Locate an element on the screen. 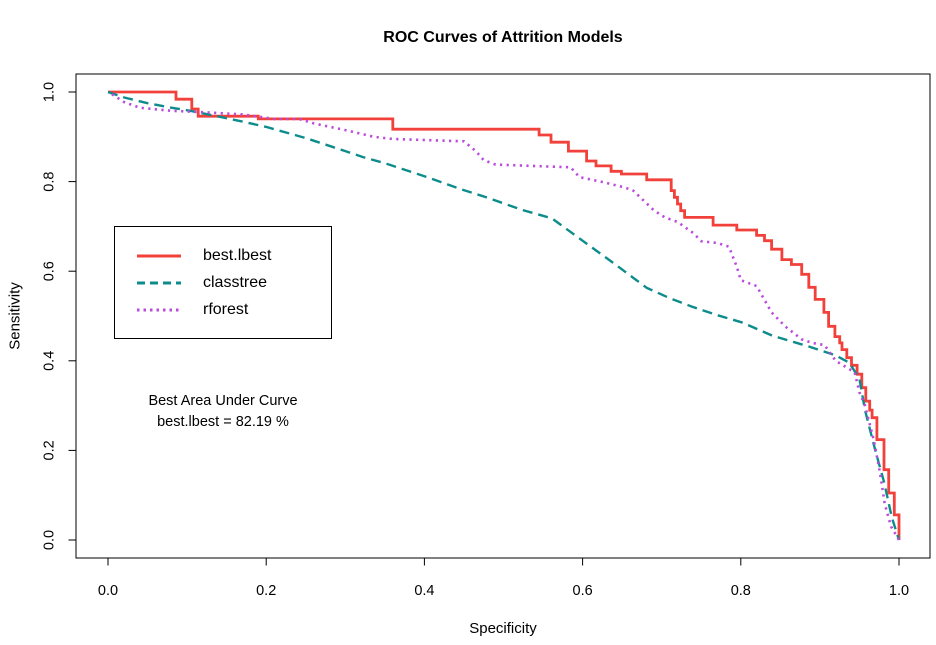 This screenshot has height=645, width=936. auc-annotation-line1: Best Area Under Curve is located at coordinates (223, 401).